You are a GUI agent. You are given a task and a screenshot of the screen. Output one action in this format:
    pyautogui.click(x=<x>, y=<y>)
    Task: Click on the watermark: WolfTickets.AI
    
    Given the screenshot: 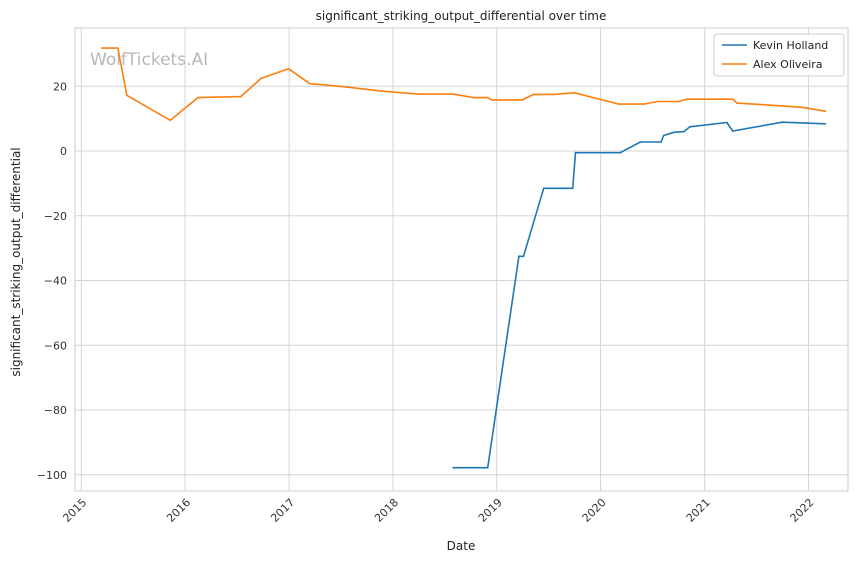 What is the action you would take?
    pyautogui.click(x=149, y=60)
    